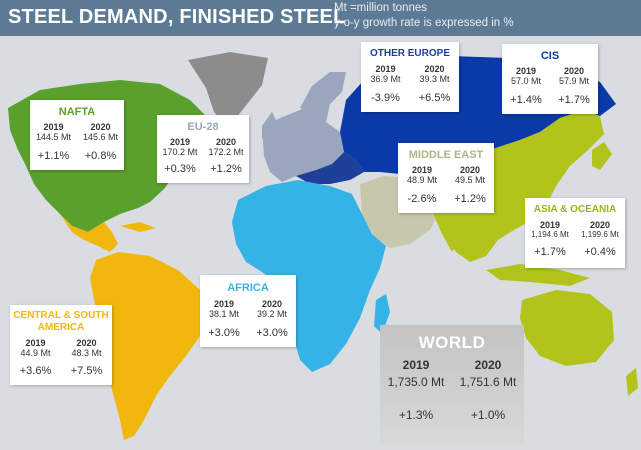  Describe the element at coordinates (409, 53) in the screenshot. I see `region-name: OTHER EUROPE` at that location.